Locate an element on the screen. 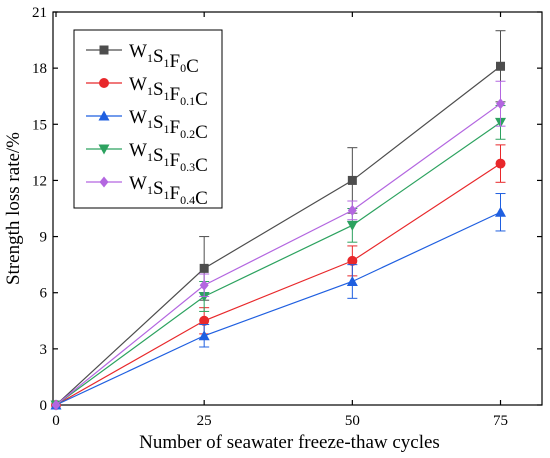  y-tick-label: 12 is located at coordinates (39, 181).